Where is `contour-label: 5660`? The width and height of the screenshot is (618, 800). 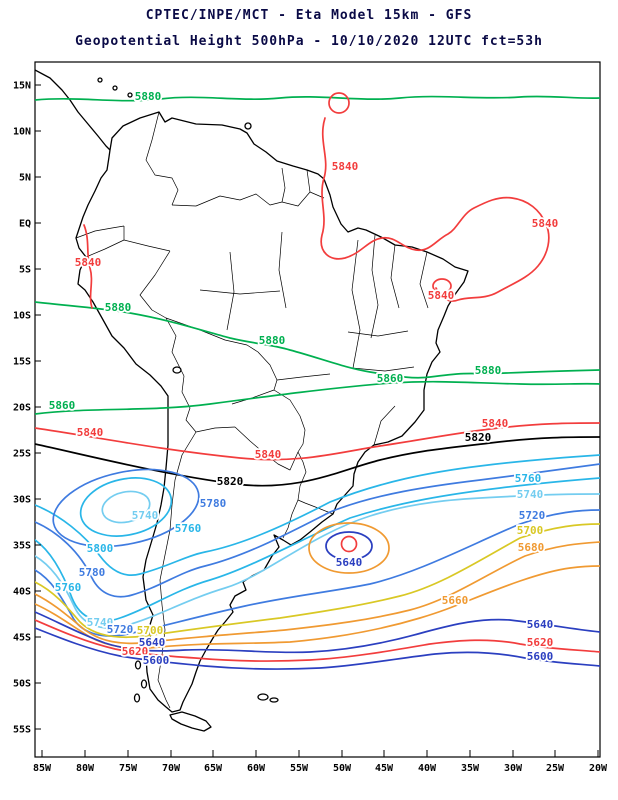
contour-label: 5660 is located at coordinates (455, 600).